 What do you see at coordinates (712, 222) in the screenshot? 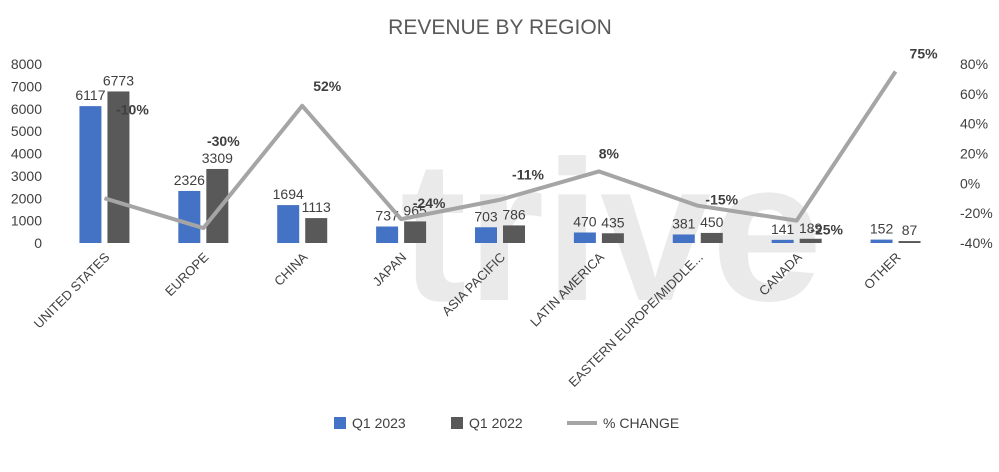
I see `bar-value-label: 450` at bounding box center [712, 222].